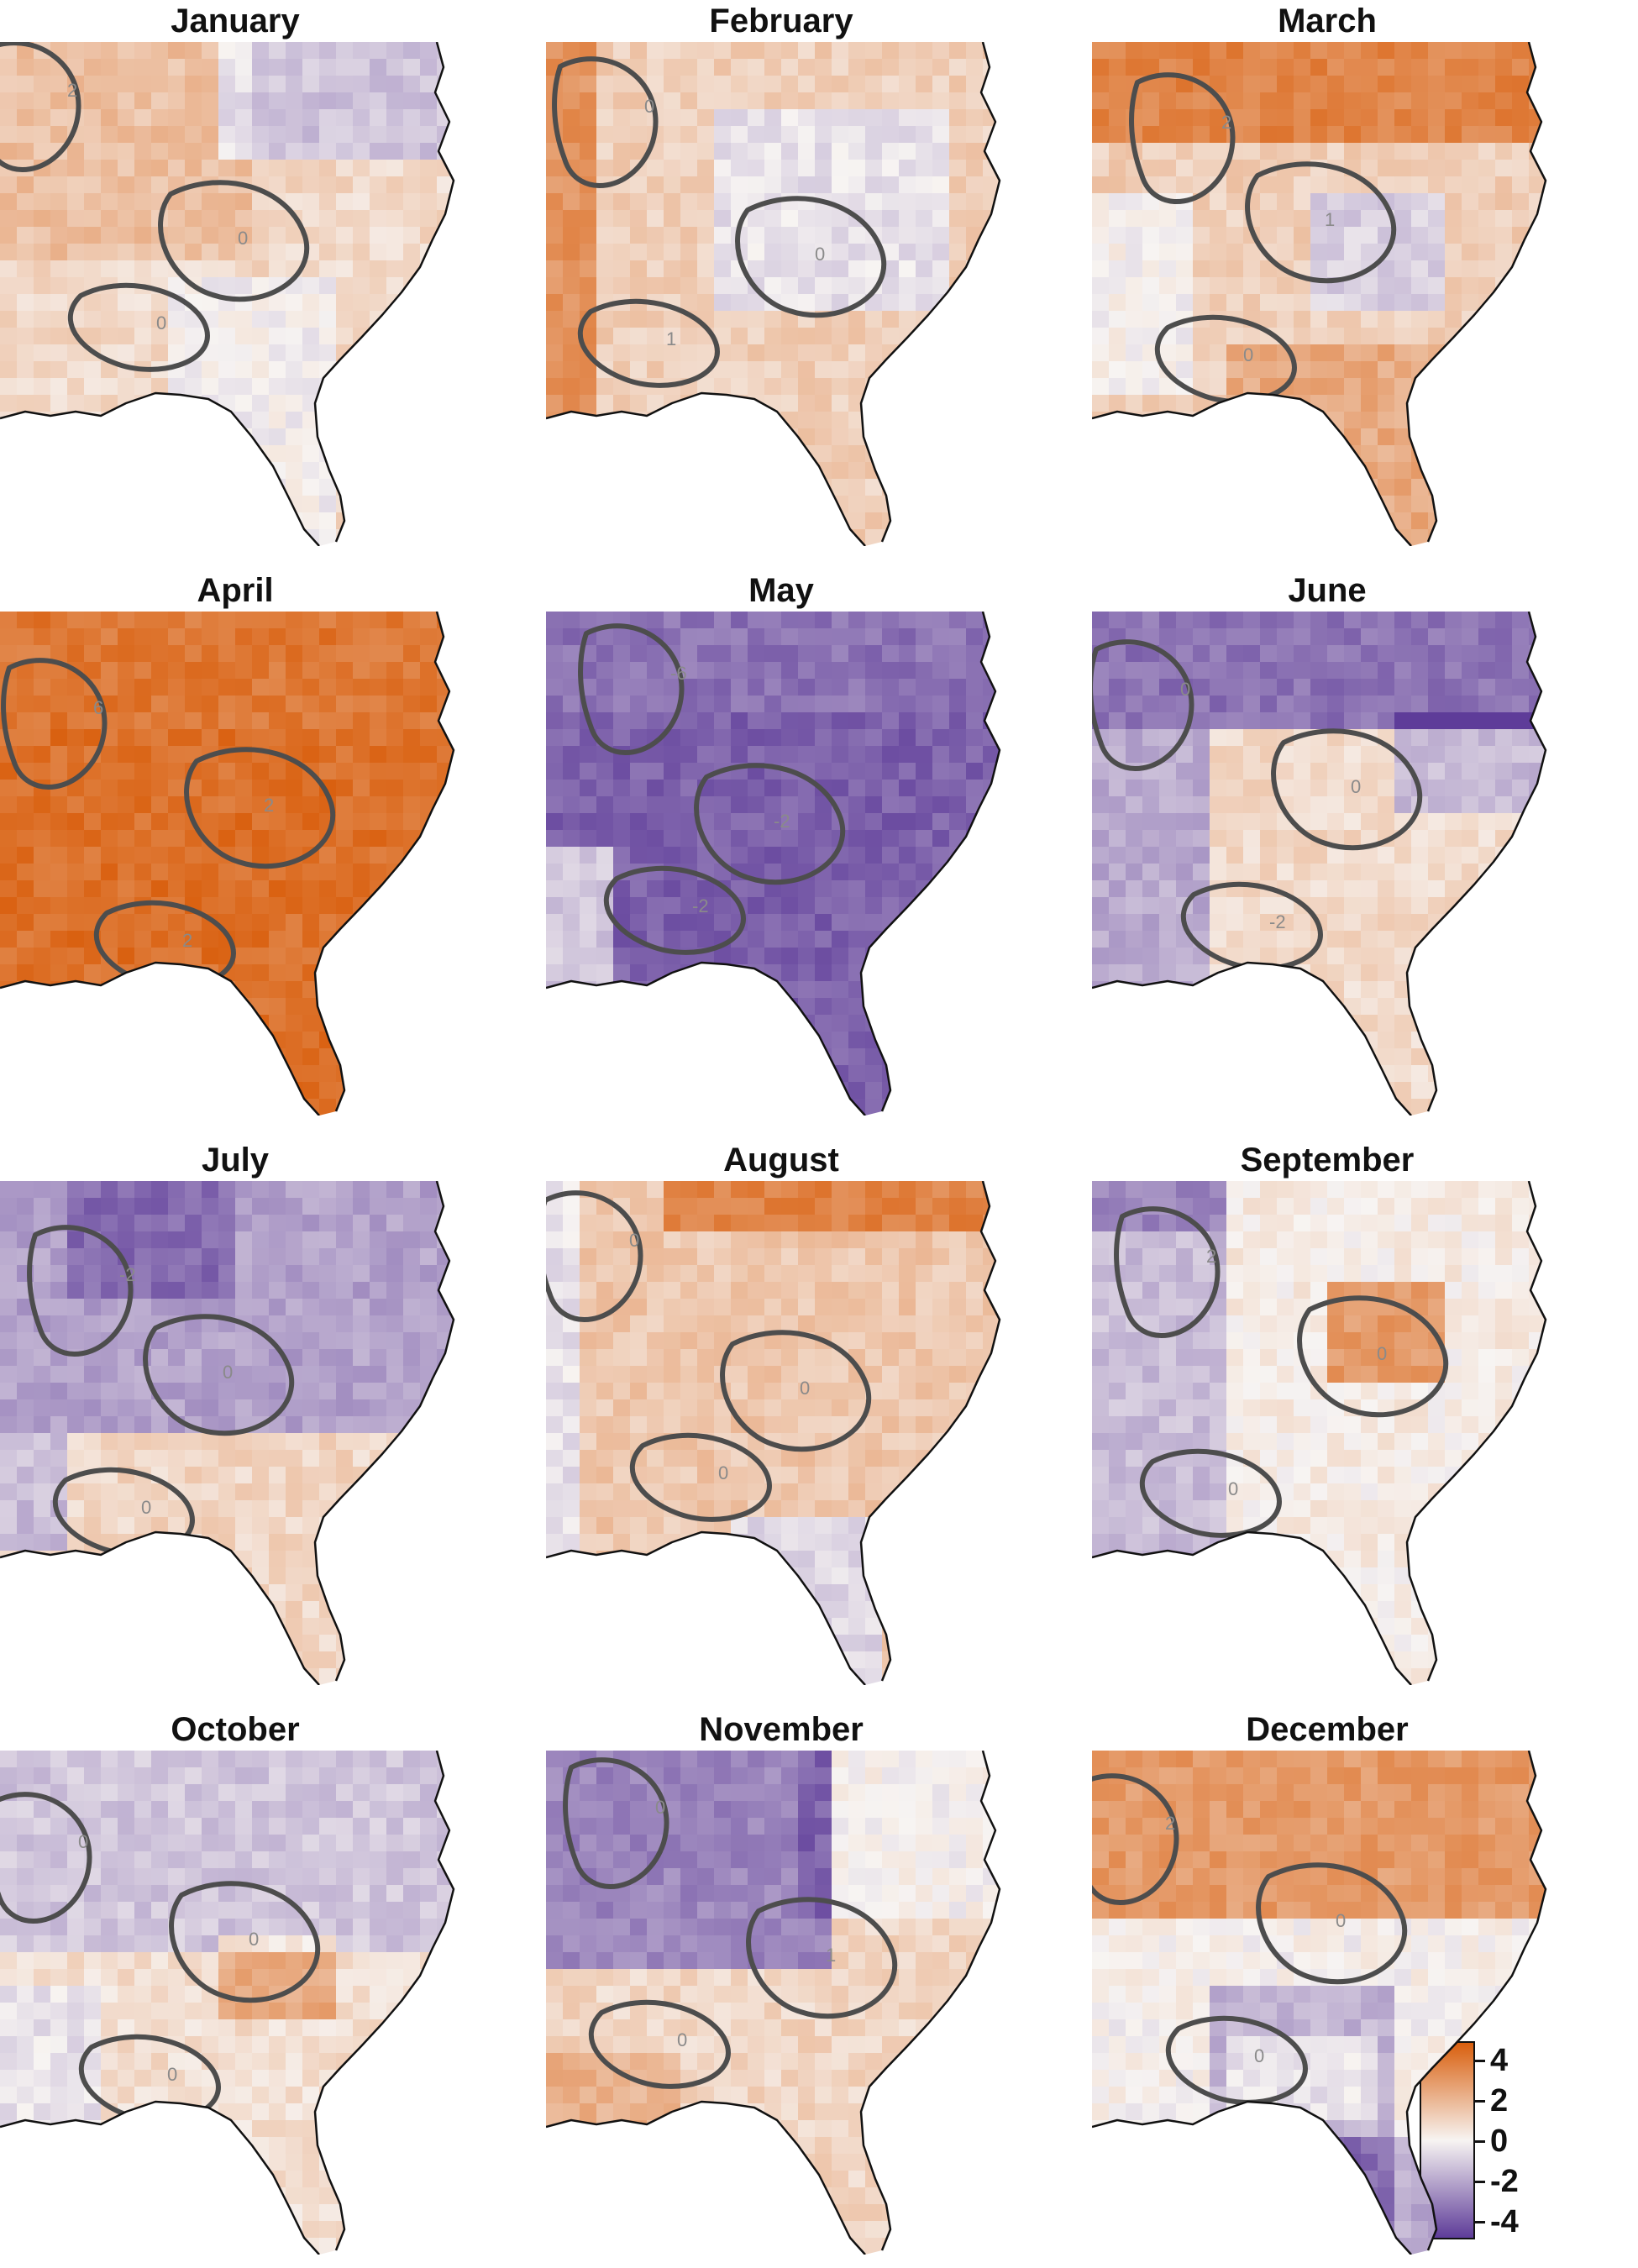 The height and width of the screenshot is (2268, 1638). What do you see at coordinates (1504, 2221) in the screenshot?
I see `legend-tick-label: -4` at bounding box center [1504, 2221].